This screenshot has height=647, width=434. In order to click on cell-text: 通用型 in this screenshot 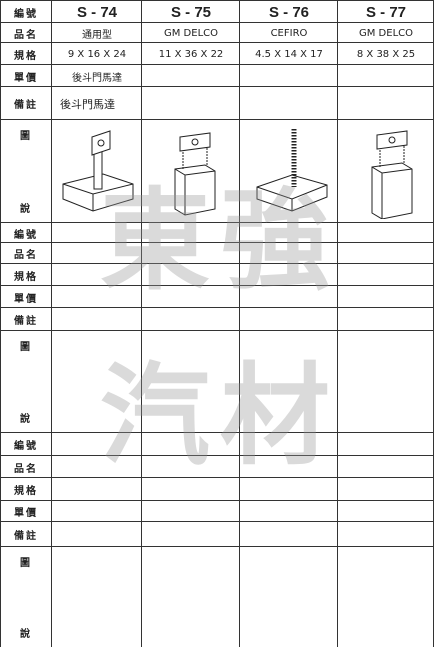, I will do `click(97, 35)`.